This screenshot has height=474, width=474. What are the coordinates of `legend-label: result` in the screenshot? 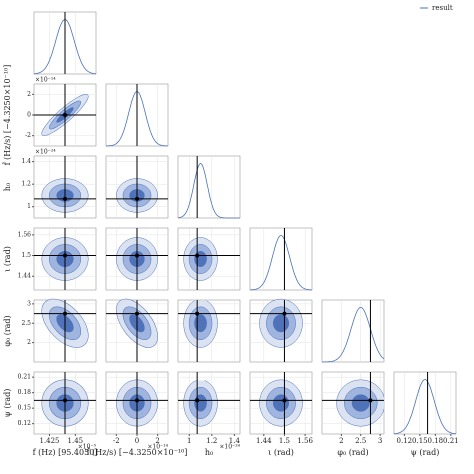 It's located at (442, 8).